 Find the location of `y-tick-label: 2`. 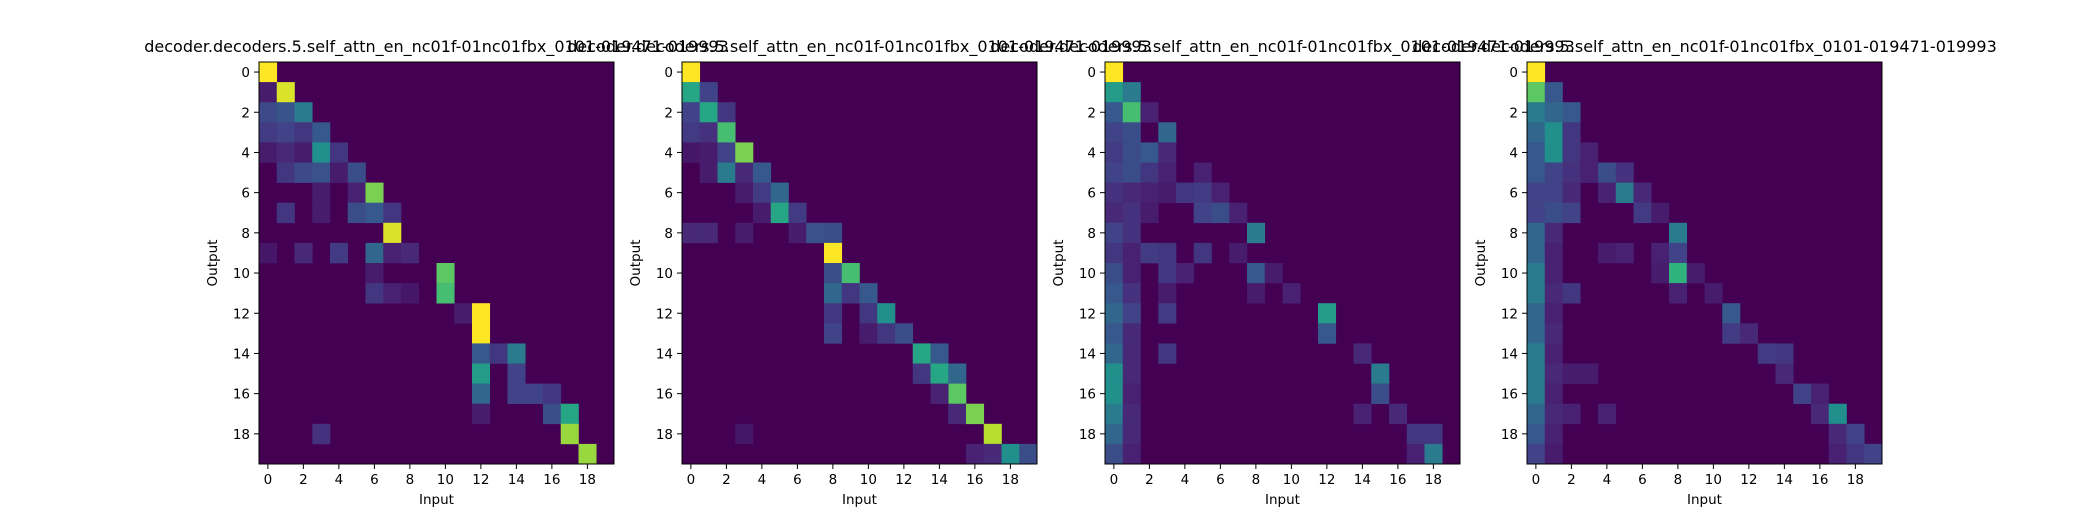

y-tick-label: 2 is located at coordinates (245, 113).